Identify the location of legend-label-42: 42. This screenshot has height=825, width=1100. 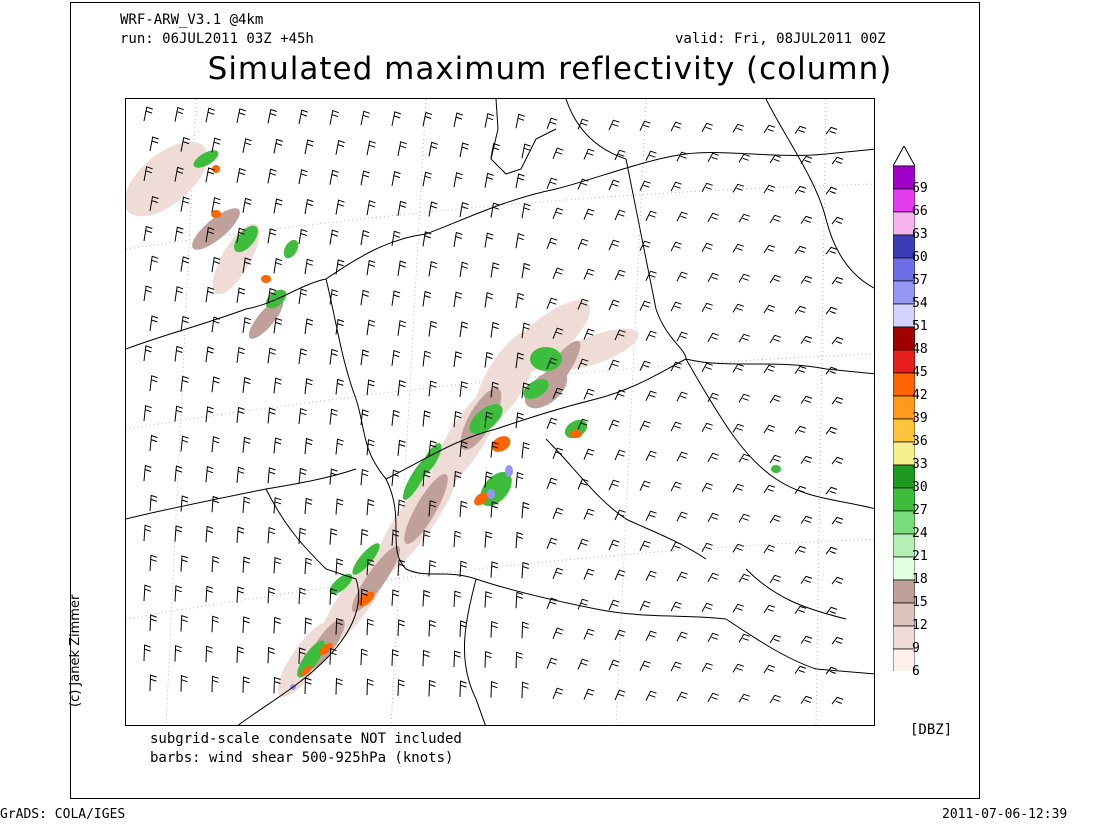
(920, 395).